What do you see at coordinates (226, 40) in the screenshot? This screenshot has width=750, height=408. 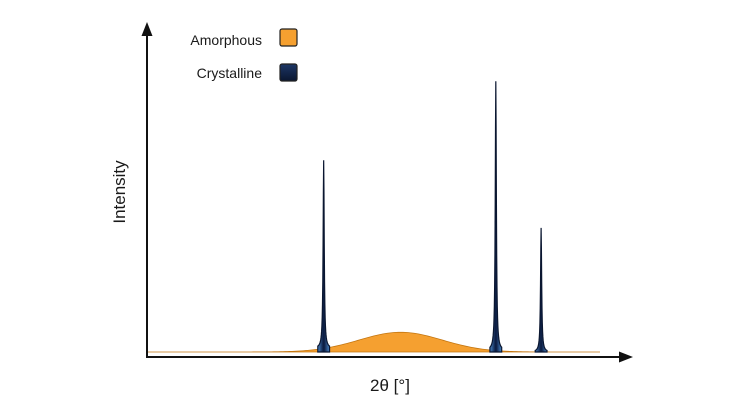 I see `legend-label-amorphous: Amorphous` at bounding box center [226, 40].